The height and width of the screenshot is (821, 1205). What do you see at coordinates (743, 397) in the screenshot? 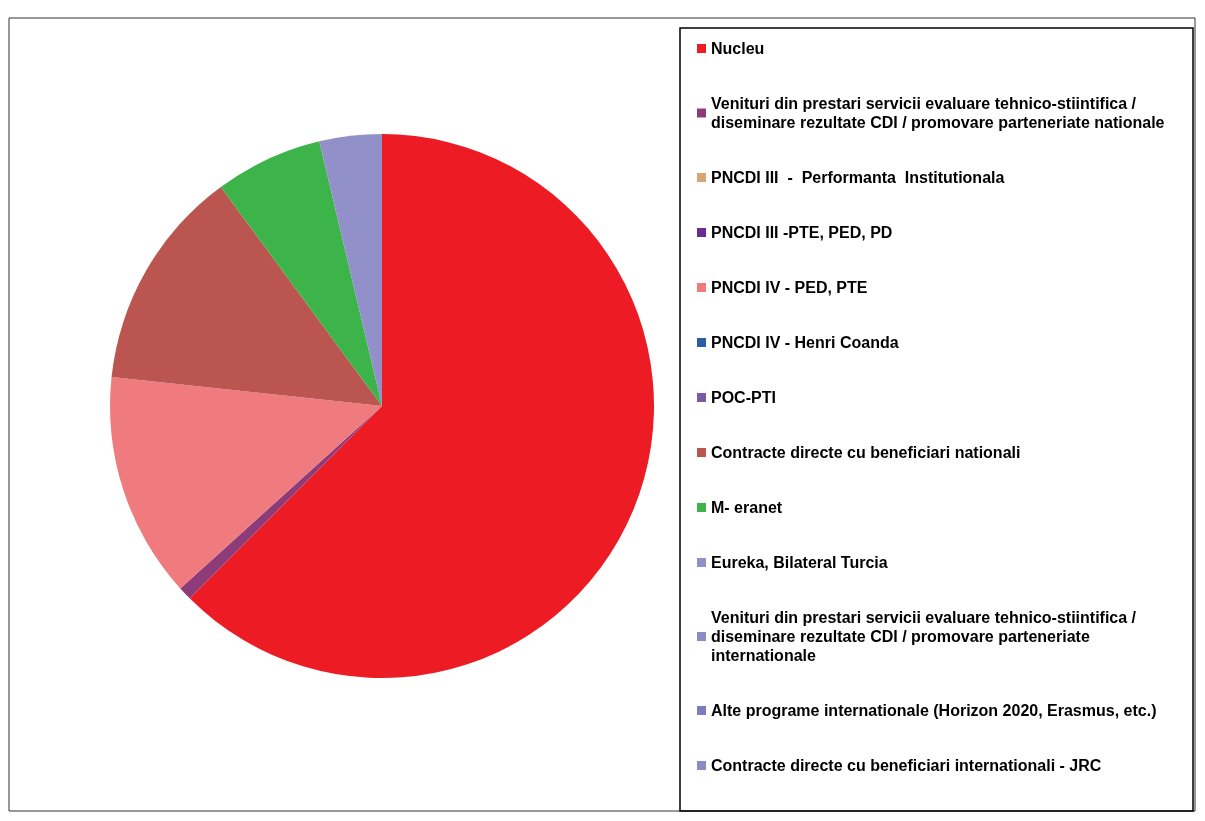
I see `legend-label: POC-PTI` at bounding box center [743, 397].